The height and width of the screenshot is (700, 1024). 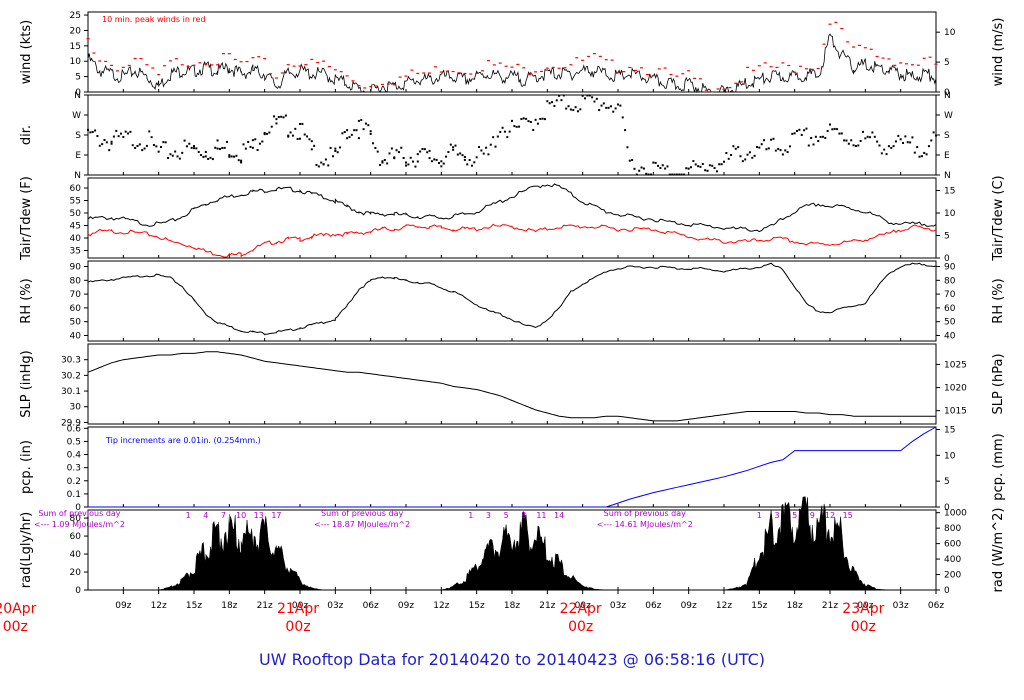 What do you see at coordinates (998, 52) in the screenshot?
I see `wind-ylabel-right: wind (m/s)` at bounding box center [998, 52].